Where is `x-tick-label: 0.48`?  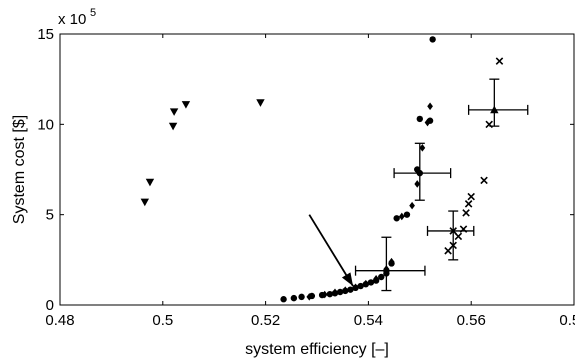
x-tick-label: 0.48 is located at coordinates (59, 320).